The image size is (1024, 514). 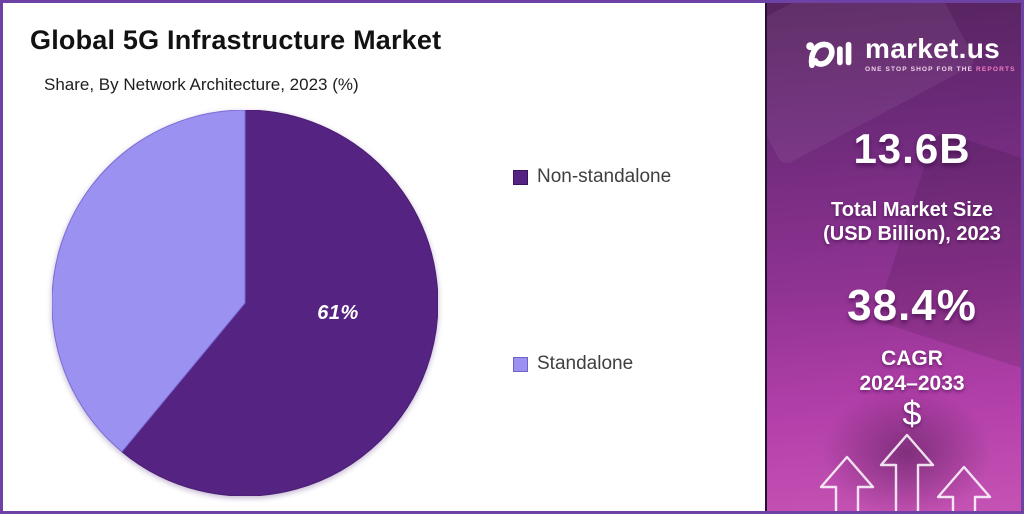 What do you see at coordinates (912, 414) in the screenshot?
I see `dollar-icon: $` at bounding box center [912, 414].